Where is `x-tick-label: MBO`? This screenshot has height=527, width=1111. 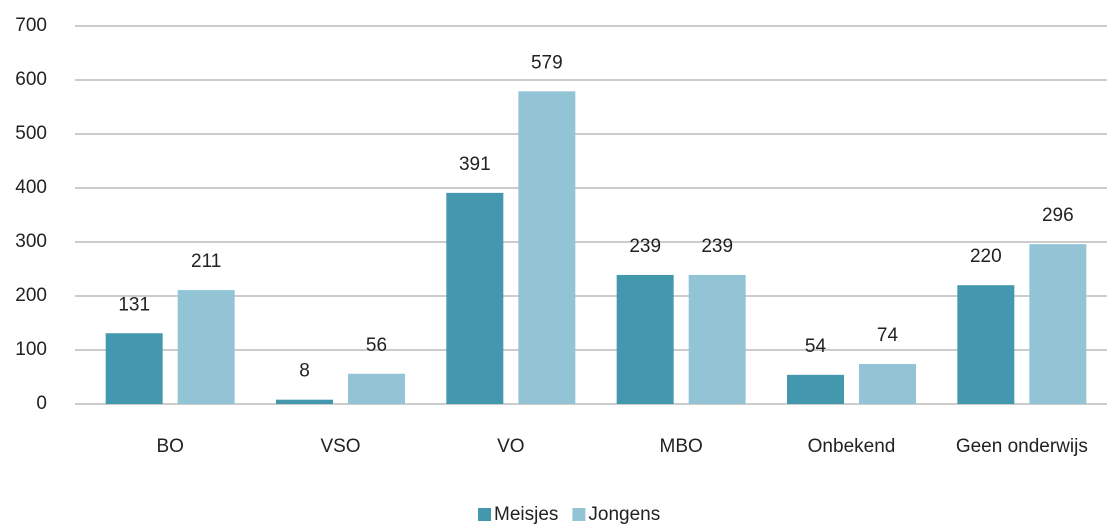 x-tick-label: MBO is located at coordinates (681, 446).